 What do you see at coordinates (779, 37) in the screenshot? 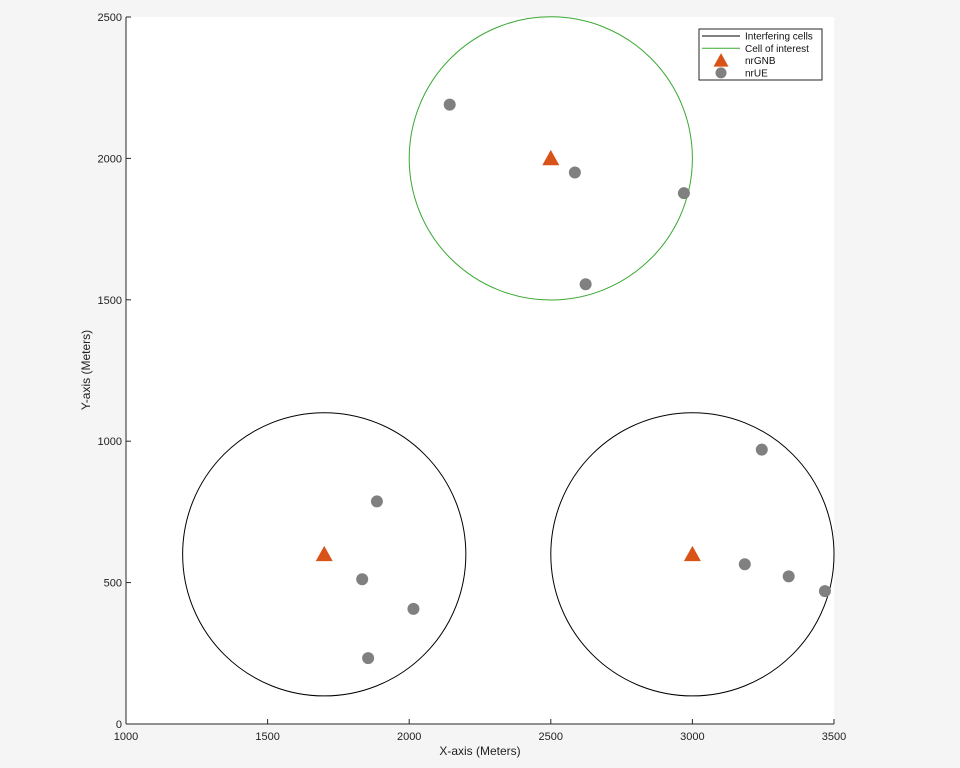
I see `legend-label: Interfering cells` at bounding box center [779, 37].